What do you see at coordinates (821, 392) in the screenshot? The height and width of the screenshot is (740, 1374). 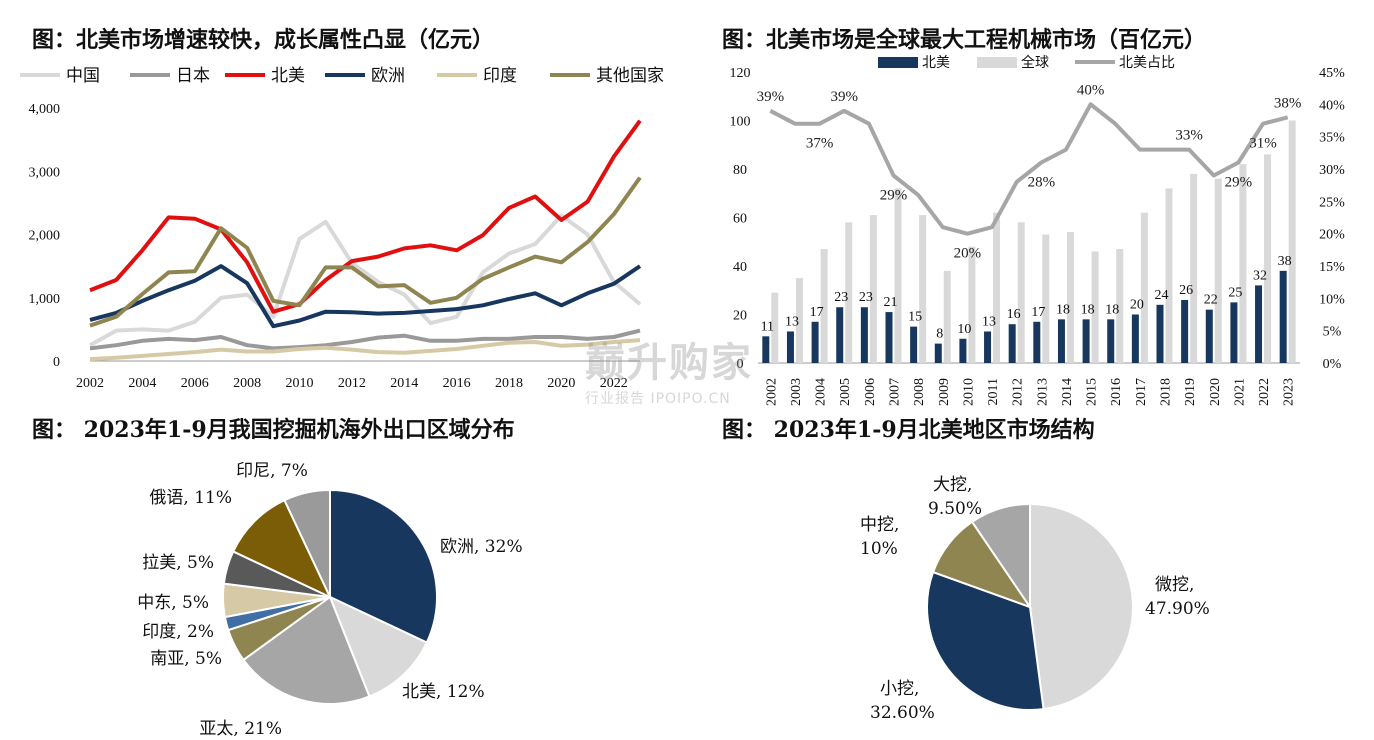 I see `x-tick-label: 2004` at bounding box center [821, 392].